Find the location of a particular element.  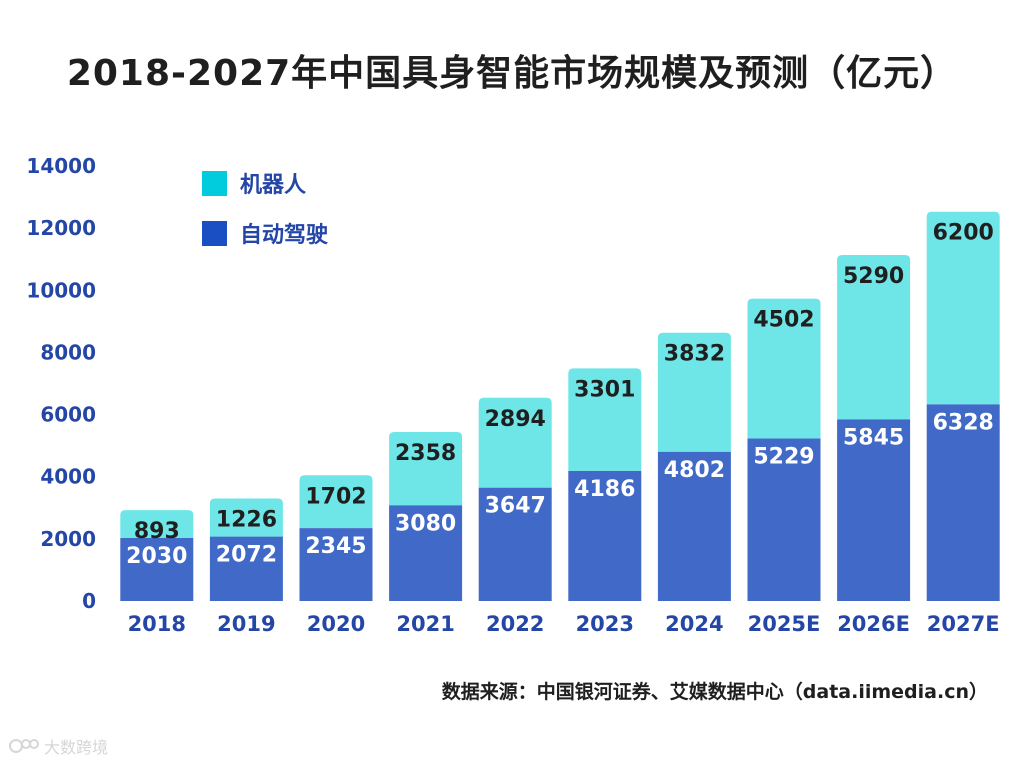

bar-group-2022: 3647 2894 is located at coordinates (515, 499).